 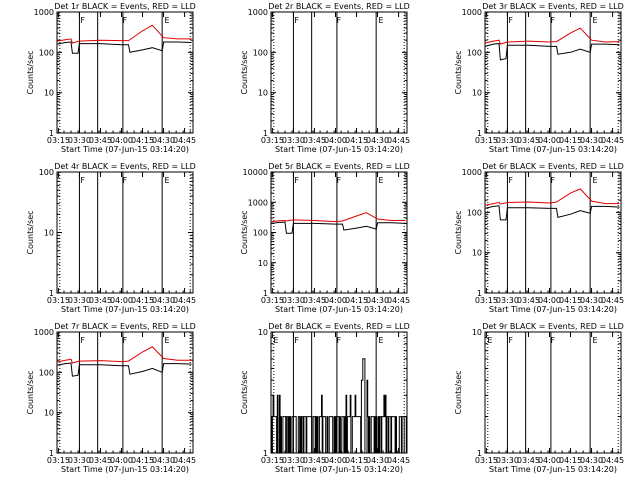 What do you see at coordinates (553, 166) in the screenshot?
I see `panel-title: Det 6r BLACK = Events, RED = LLD` at bounding box center [553, 166].